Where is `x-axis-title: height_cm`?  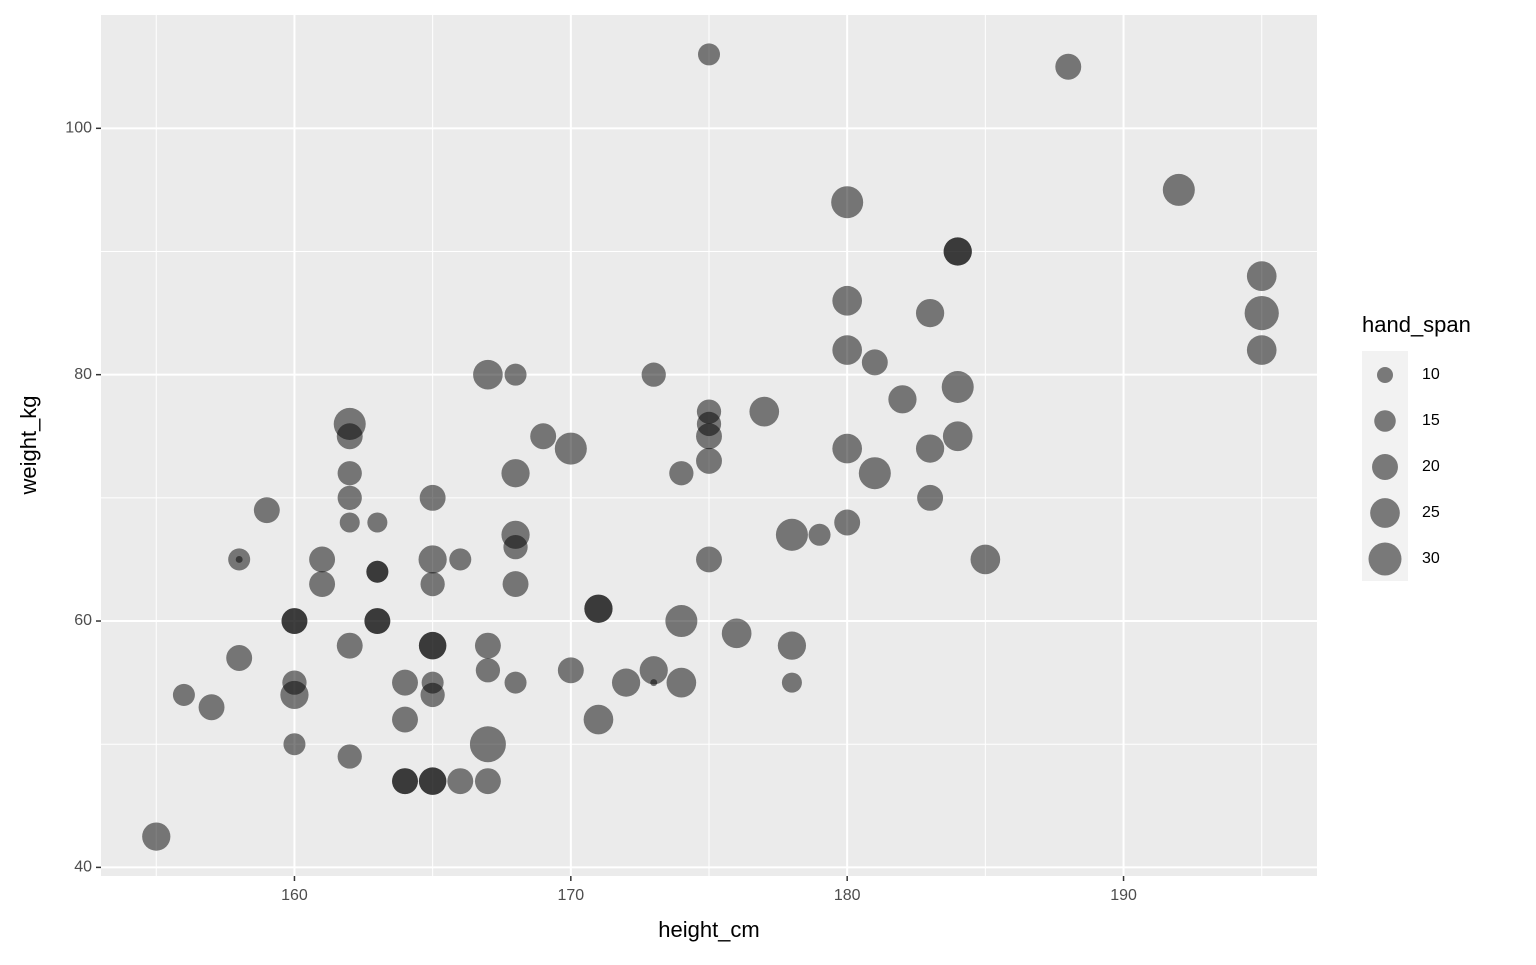 x-axis-title: height_cm is located at coordinates (709, 929).